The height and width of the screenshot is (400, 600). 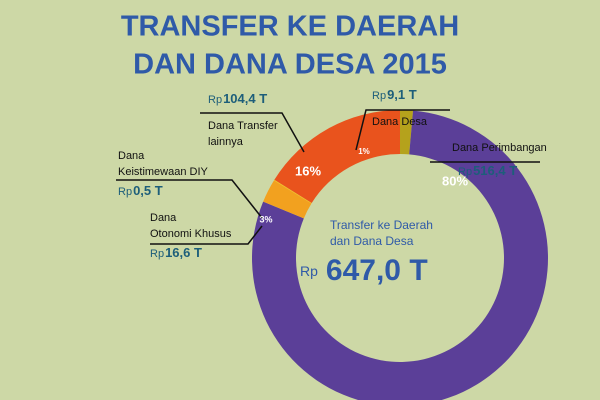 I want to click on category-label: Dana Transfer, so click(x=243, y=126).